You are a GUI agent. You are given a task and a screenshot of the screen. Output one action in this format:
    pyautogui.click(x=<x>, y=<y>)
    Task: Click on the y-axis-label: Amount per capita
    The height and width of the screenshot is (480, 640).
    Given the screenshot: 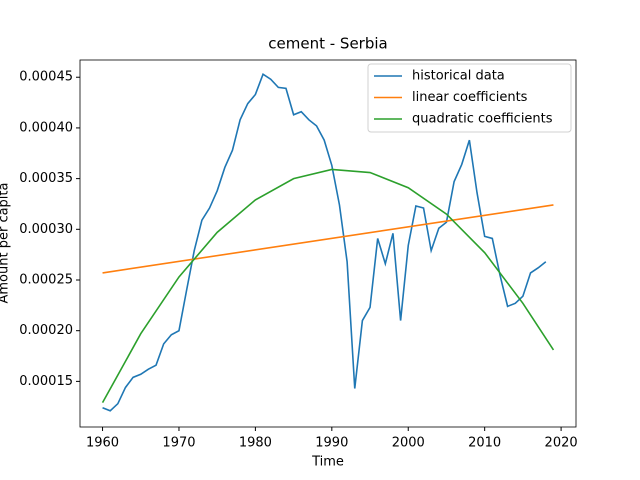 What is the action you would take?
    pyautogui.click(x=6, y=243)
    